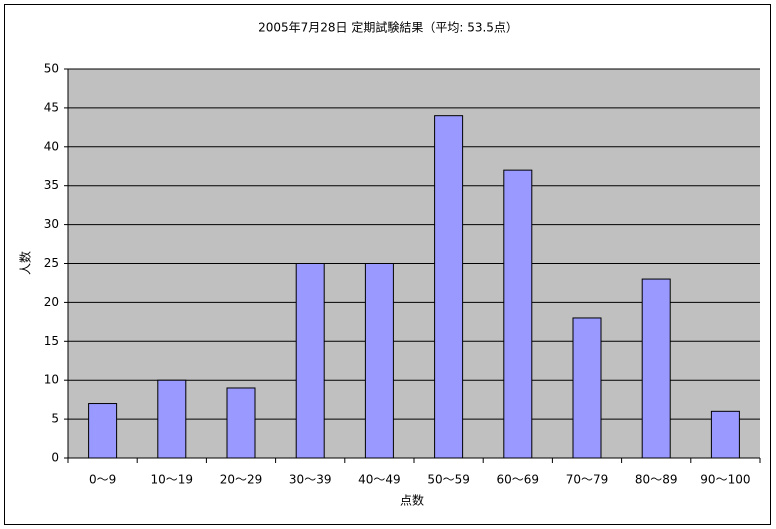  I want to click on y-tick-label: 25, so click(51, 263).